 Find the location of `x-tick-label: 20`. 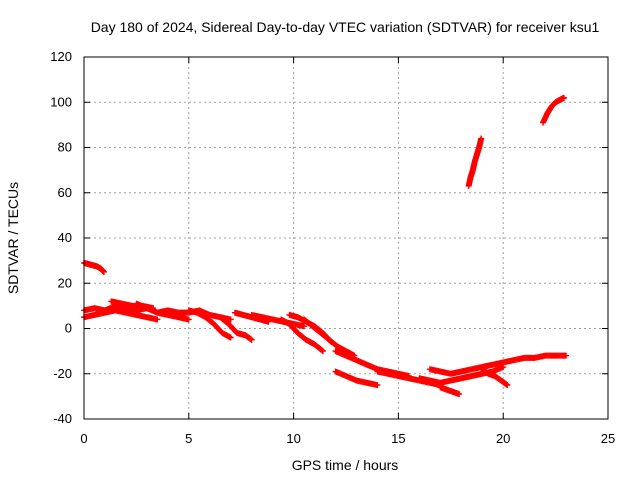

x-tick-label: 20 is located at coordinates (503, 438).